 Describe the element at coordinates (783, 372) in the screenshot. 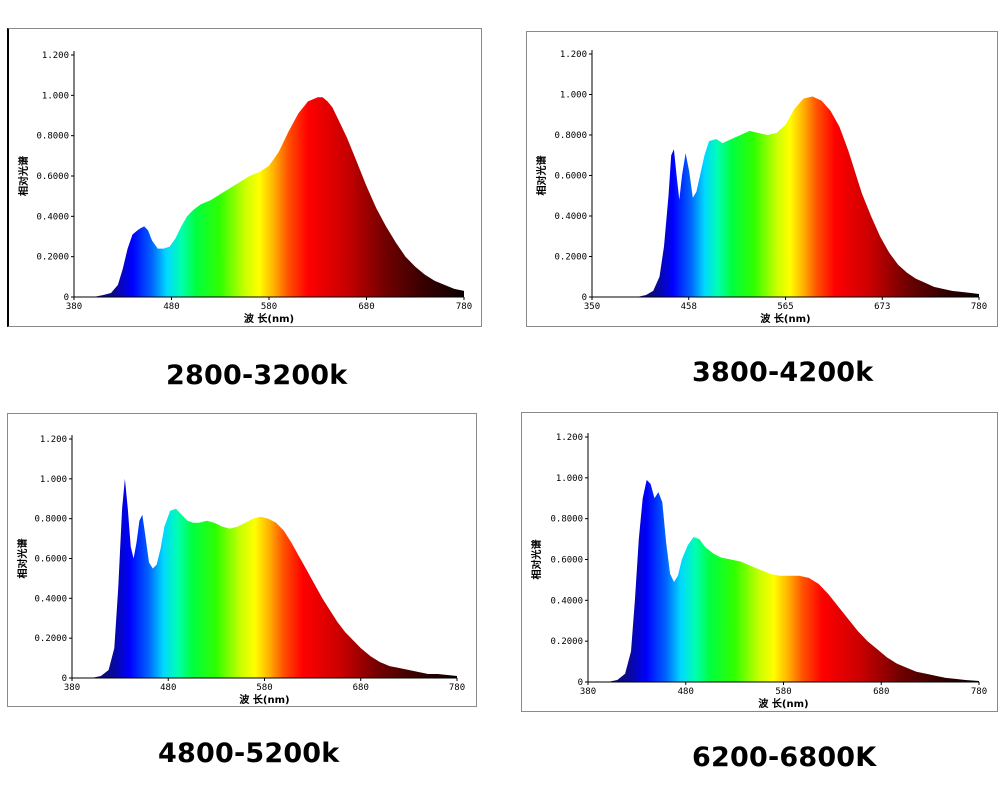

I see `caption-3800-4200k: 3800-4200k` at that location.